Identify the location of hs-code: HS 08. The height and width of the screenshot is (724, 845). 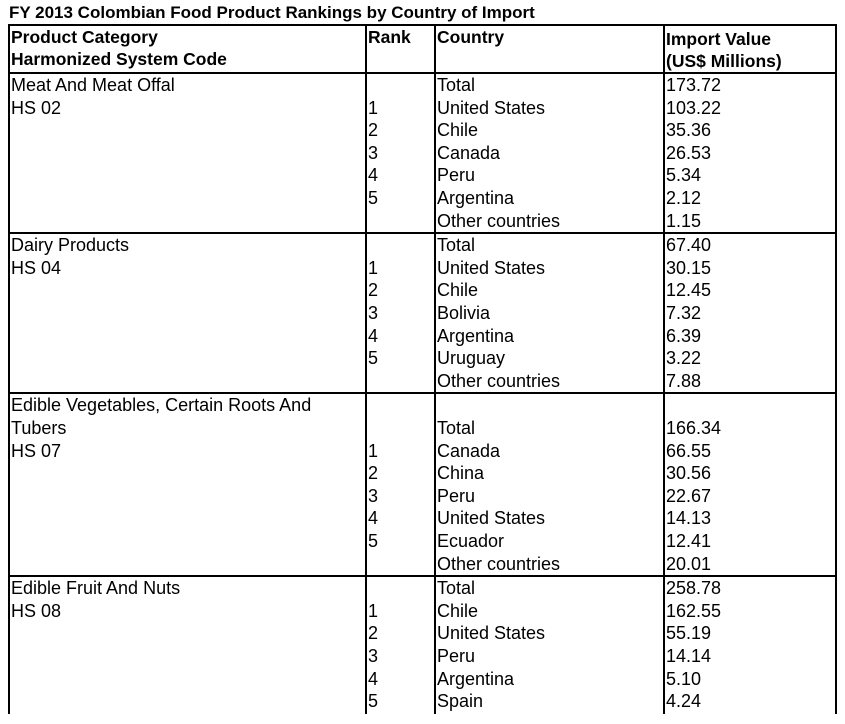
(36, 610).